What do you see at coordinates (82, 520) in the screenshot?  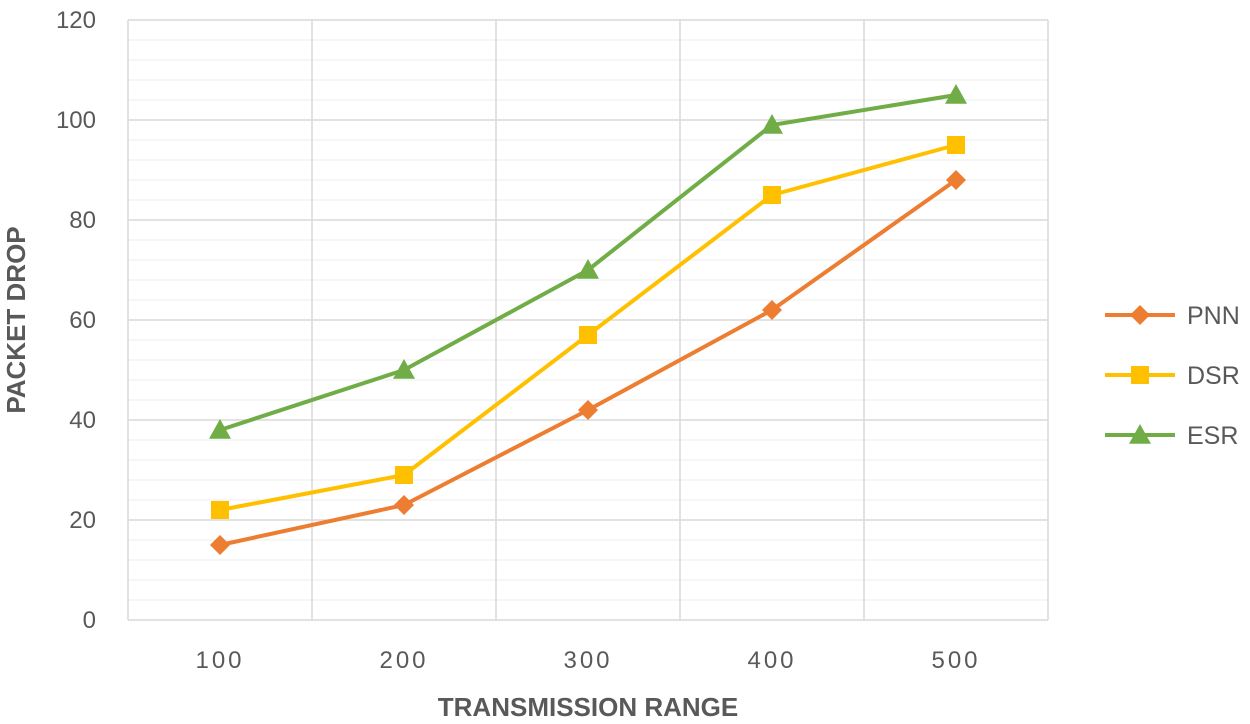 I see `y-tick-label: 20` at bounding box center [82, 520].